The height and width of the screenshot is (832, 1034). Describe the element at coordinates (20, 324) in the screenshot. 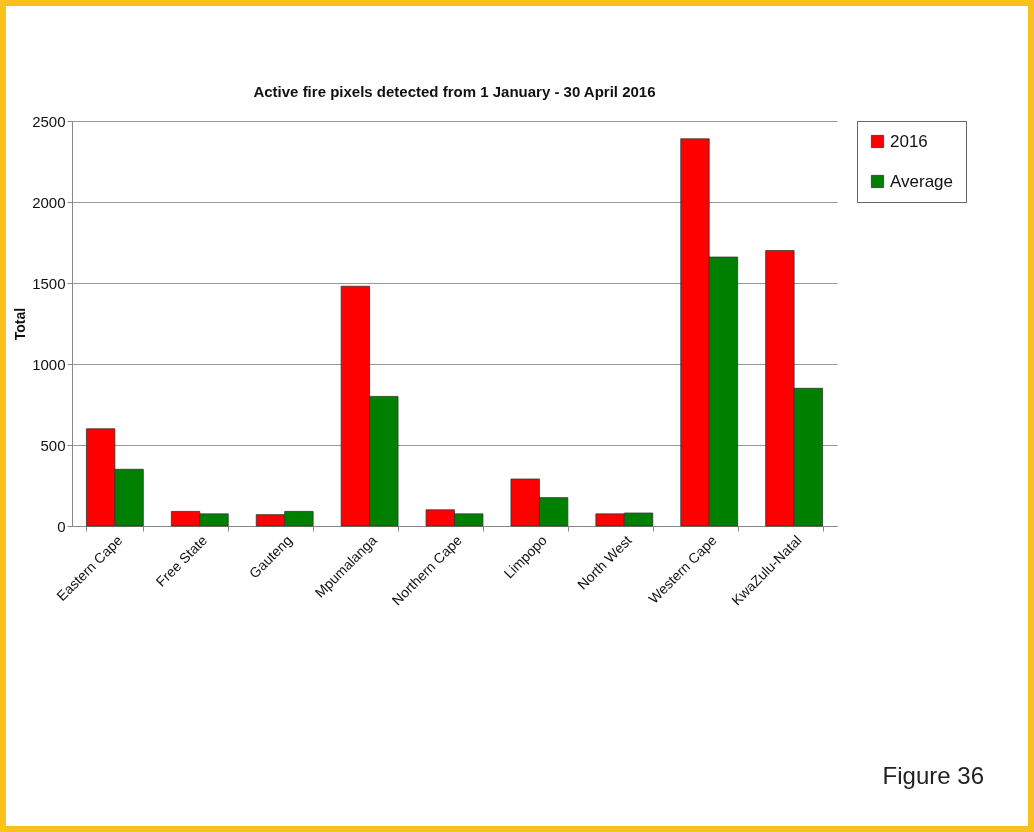

I see `y-axis-title: Total` at that location.